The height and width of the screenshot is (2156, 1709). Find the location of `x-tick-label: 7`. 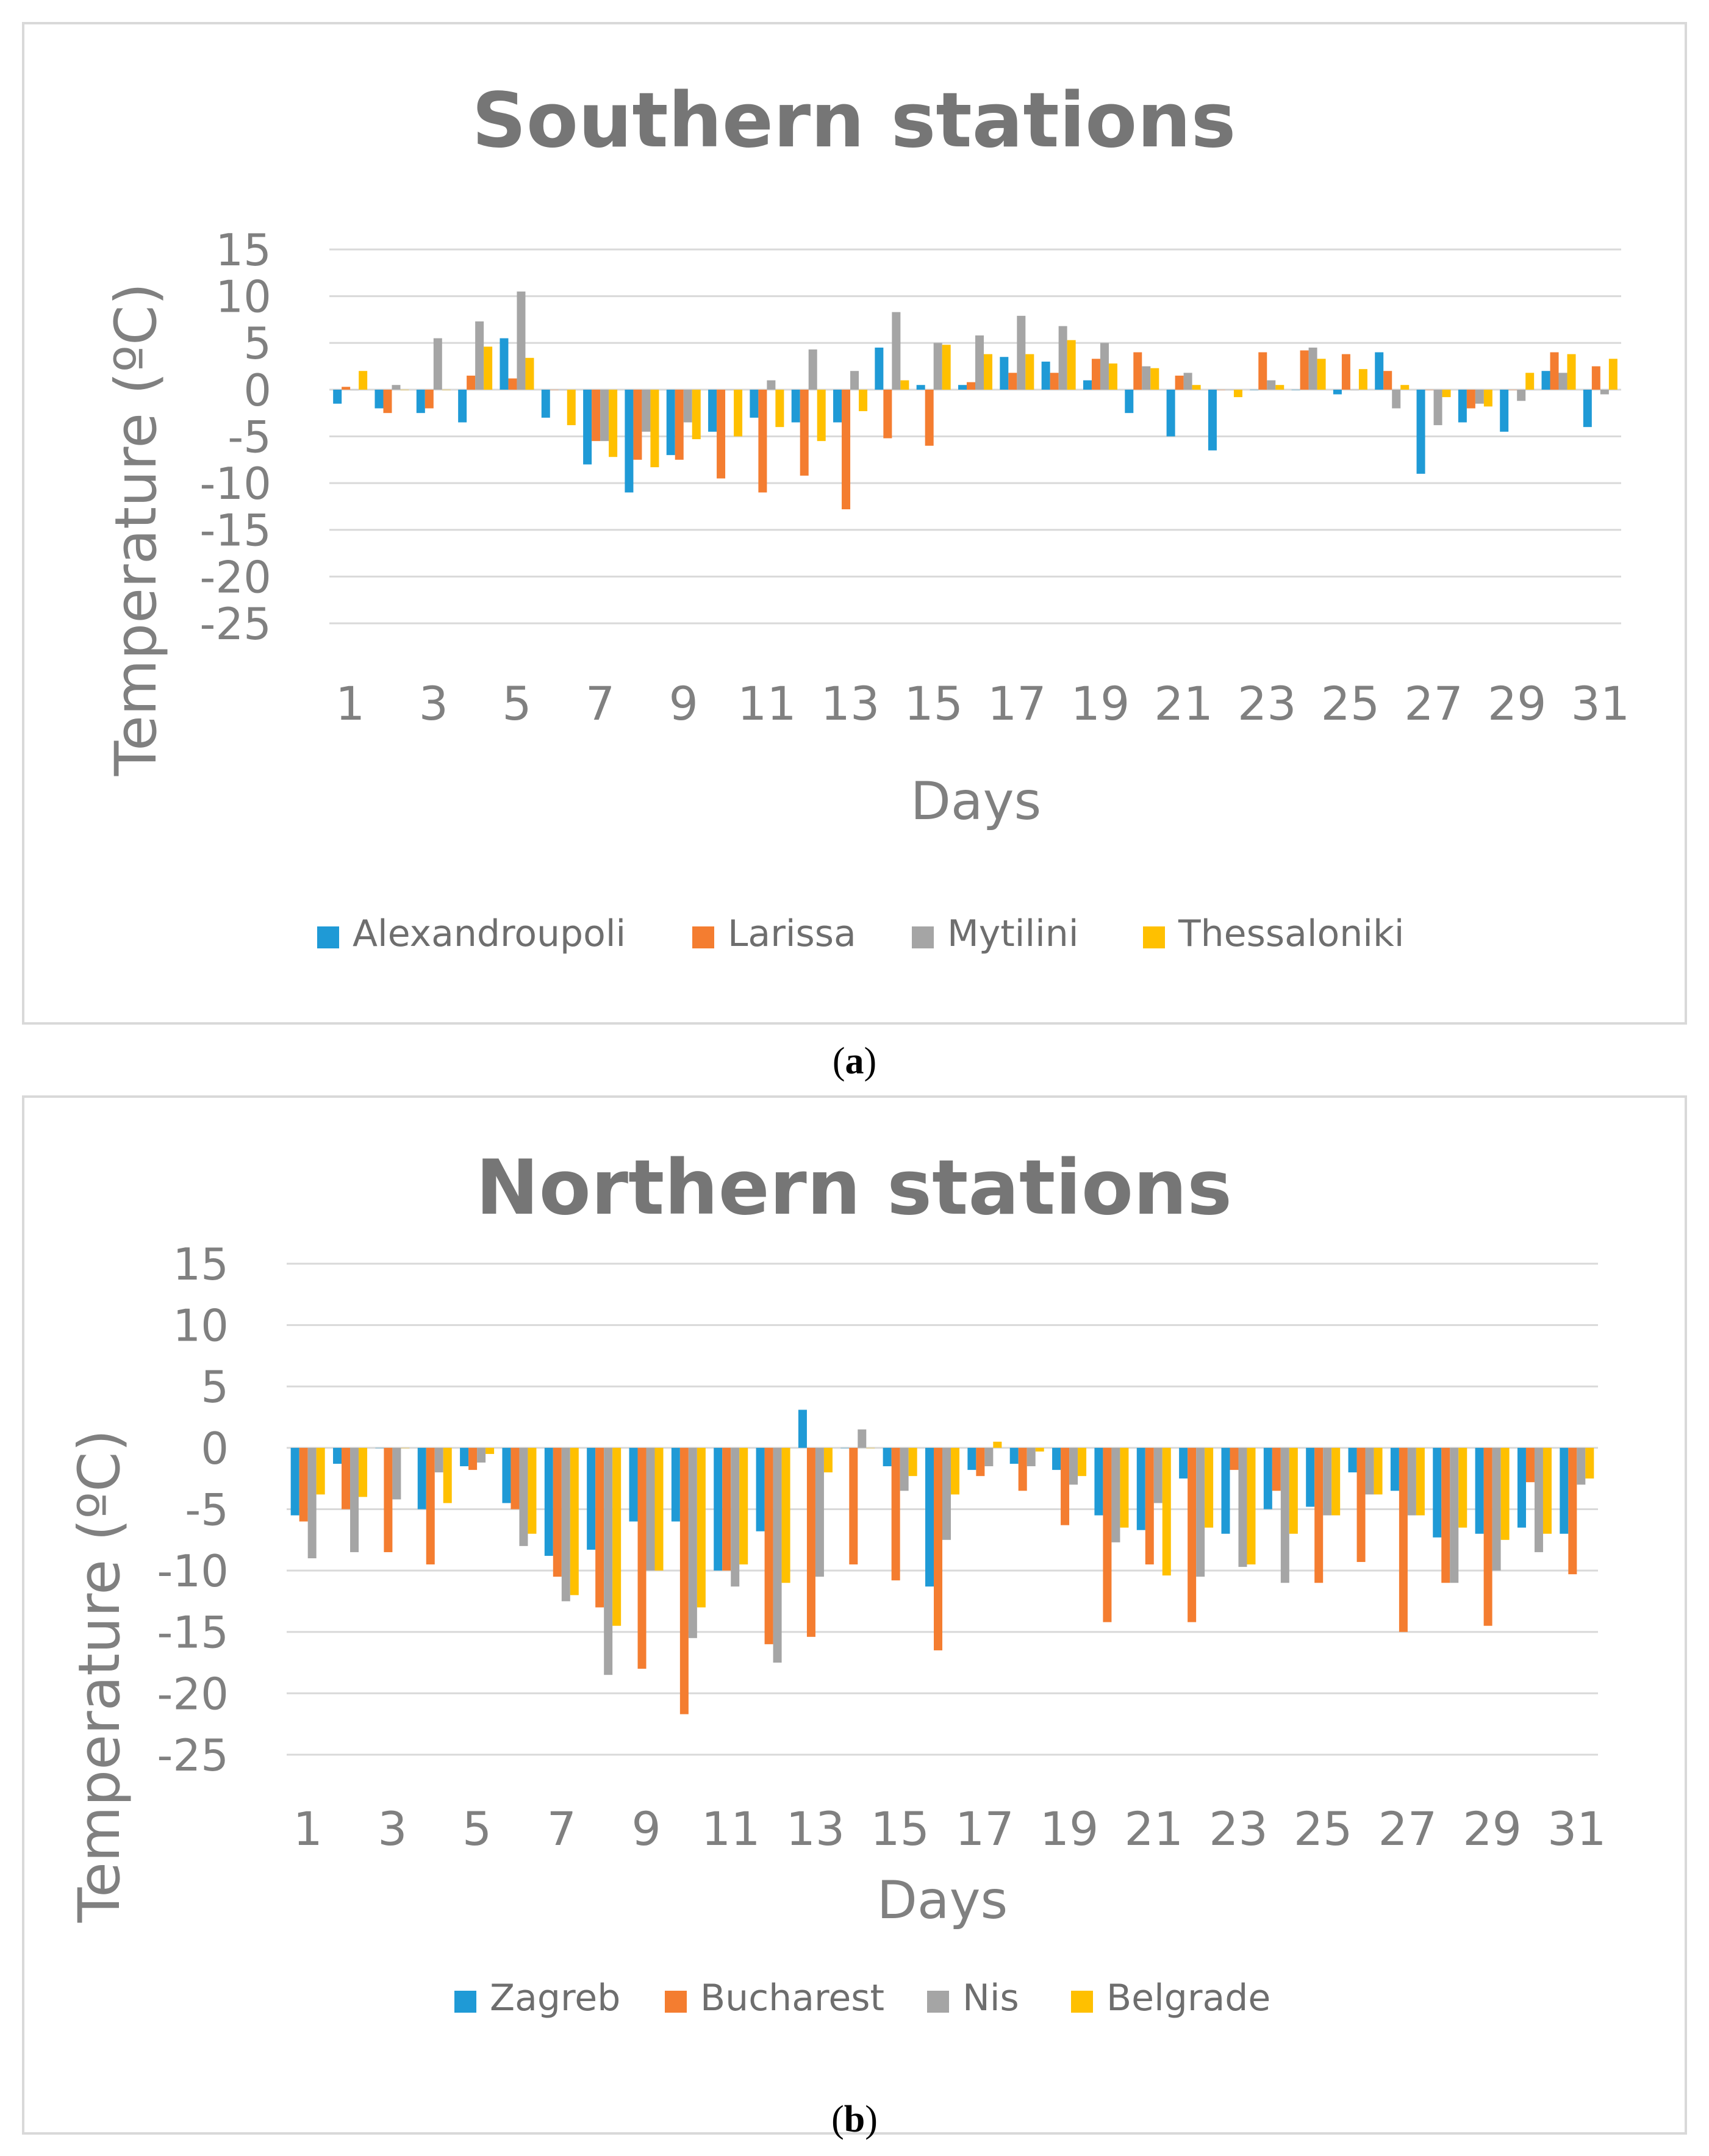

x-tick-label: 7 is located at coordinates (600, 703).